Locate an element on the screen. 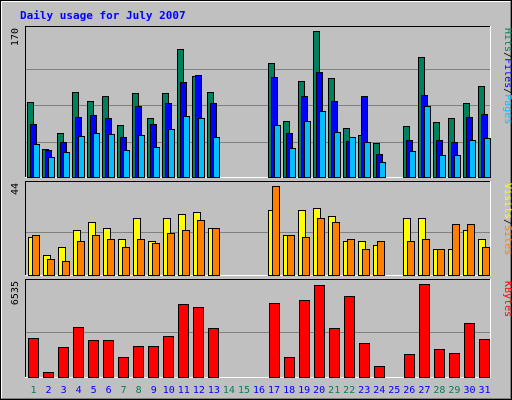 The height and width of the screenshot is (400, 512). x-tick-label-day-30: 30 is located at coordinates (469, 390).